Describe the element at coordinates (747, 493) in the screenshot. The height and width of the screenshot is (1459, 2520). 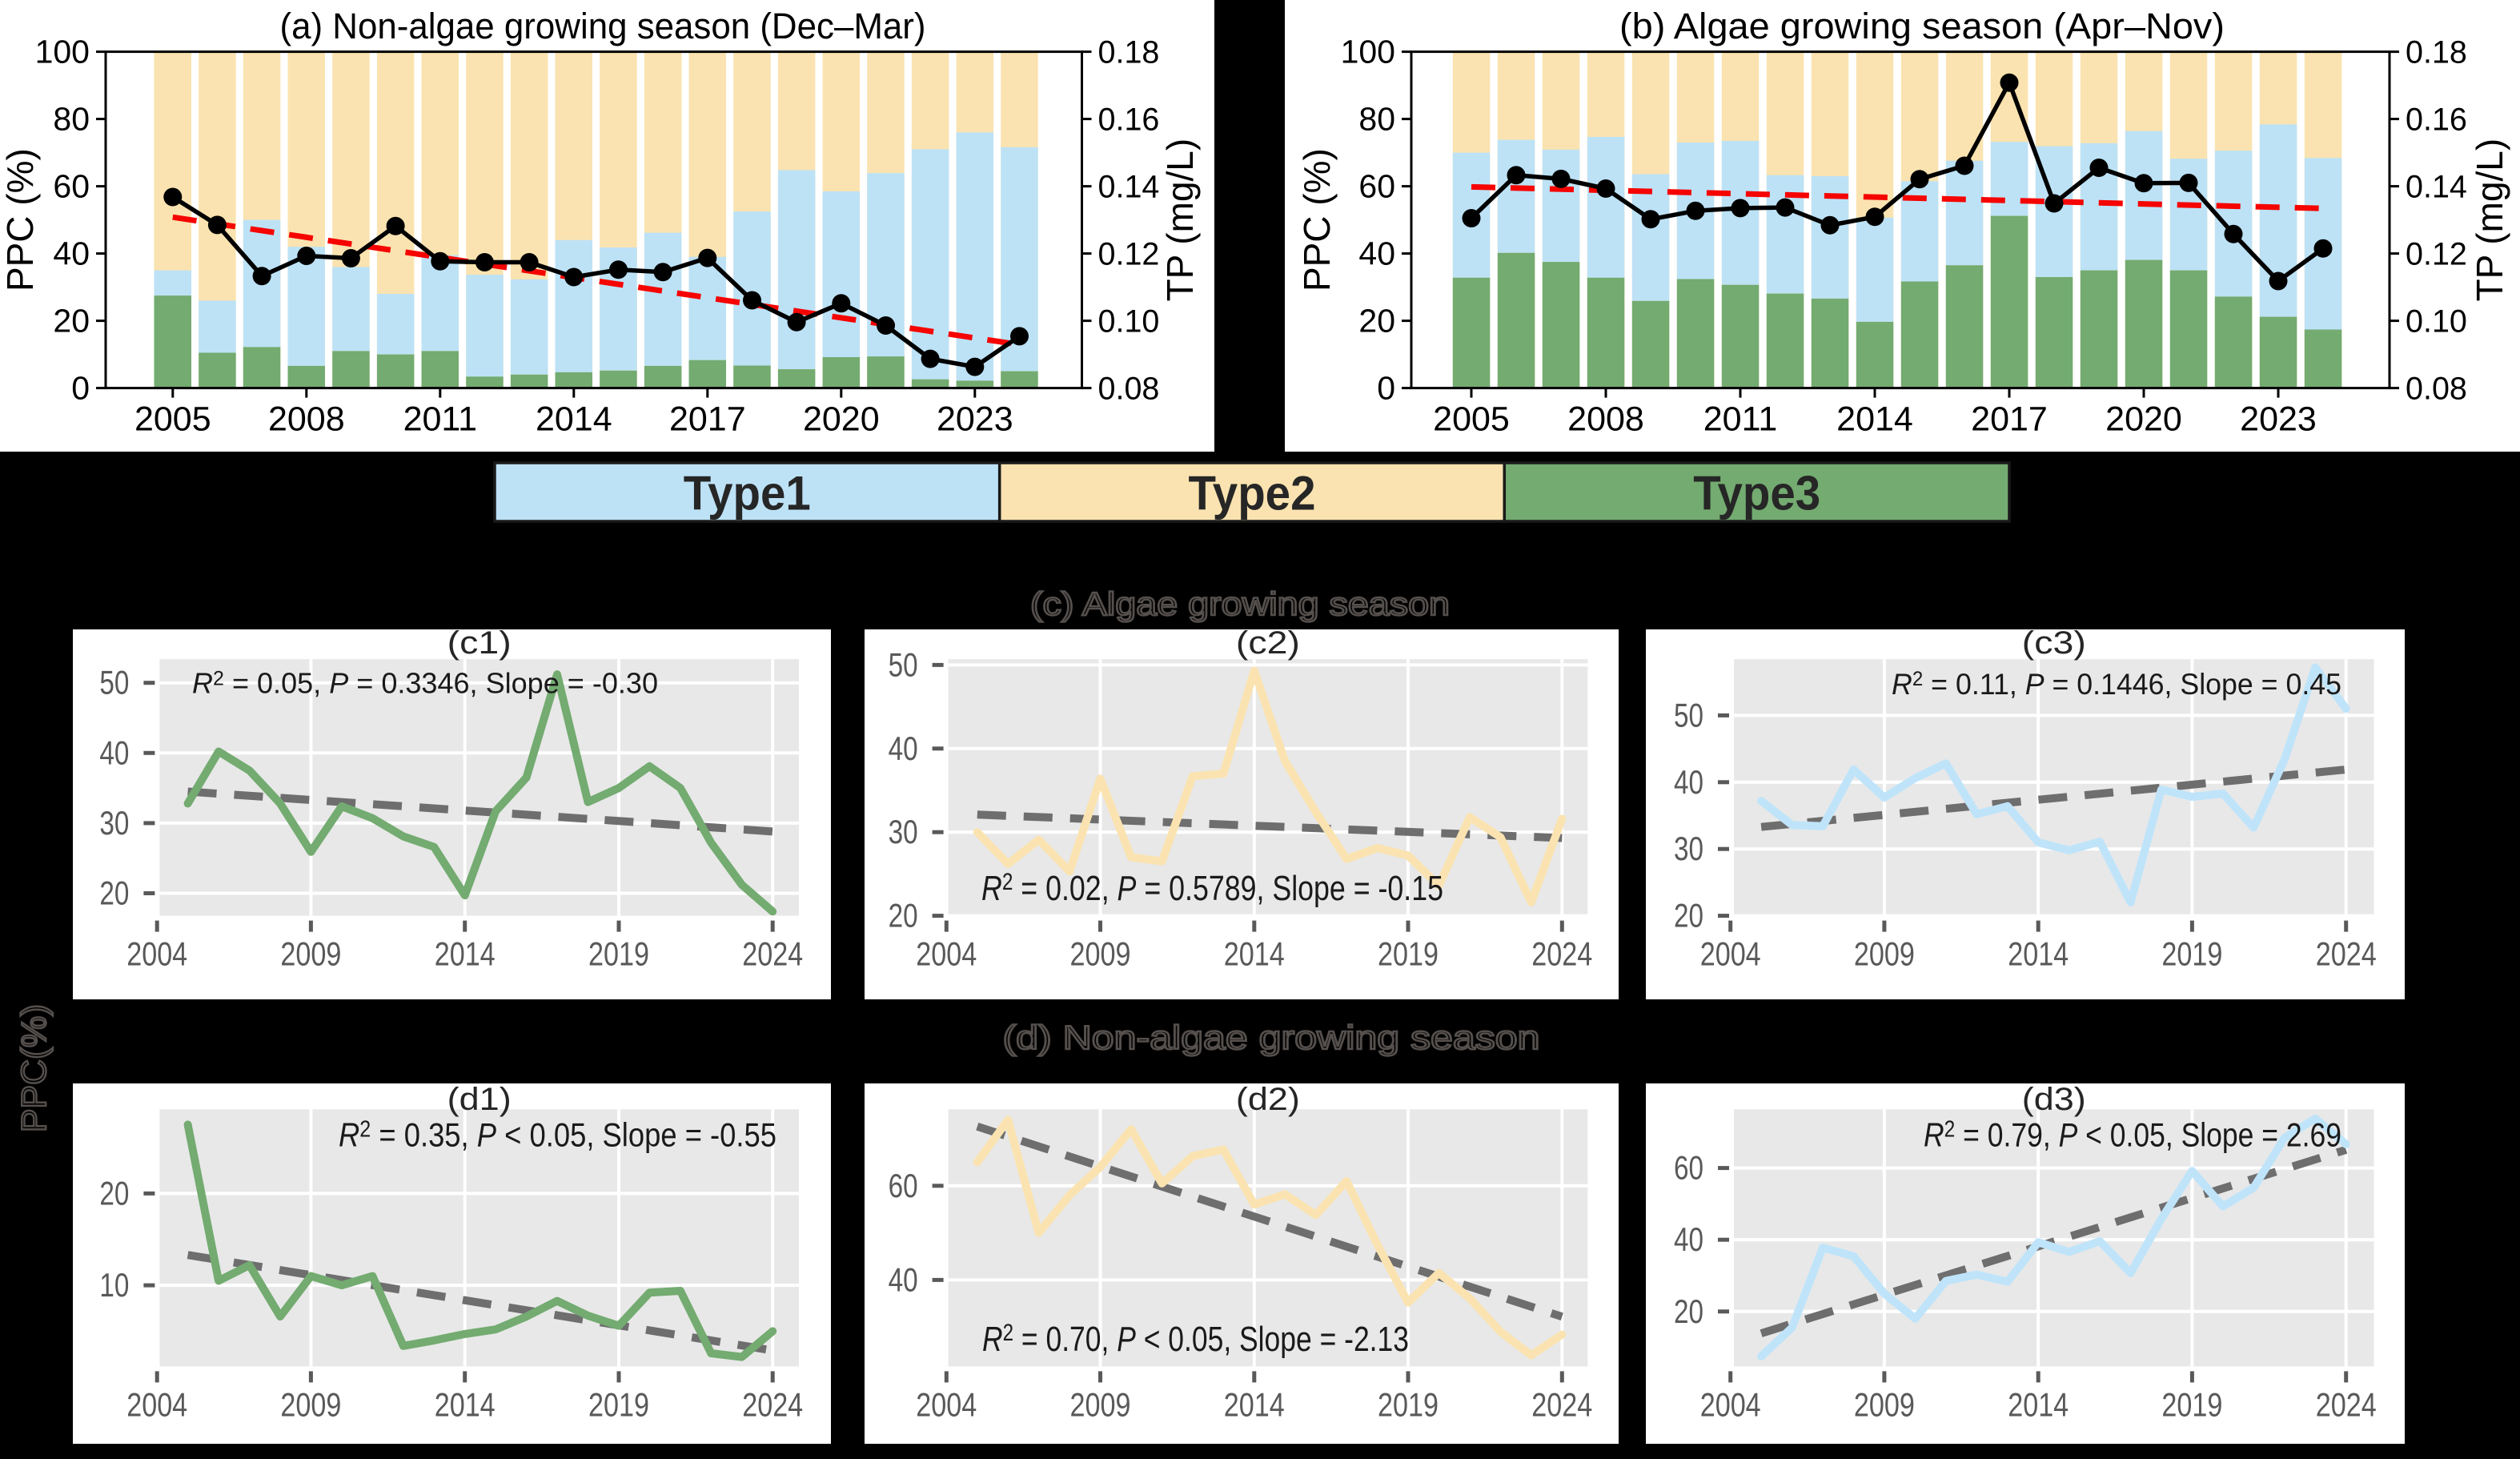
I see `svg-text: Type1` at that location.